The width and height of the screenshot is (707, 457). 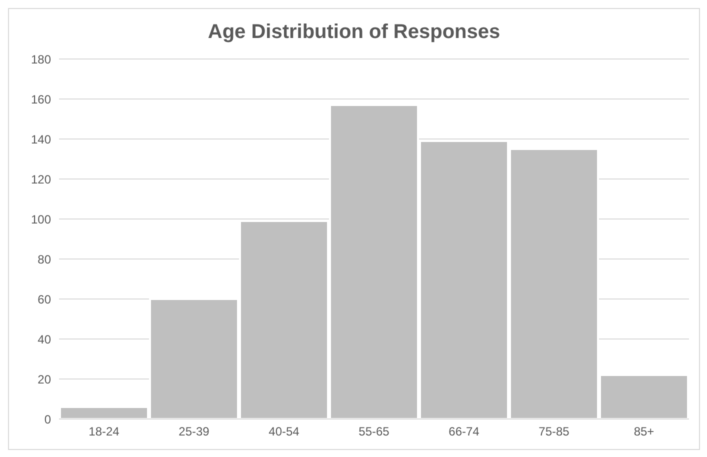 What do you see at coordinates (41, 139) in the screenshot?
I see `y-tick-label: 140` at bounding box center [41, 139].